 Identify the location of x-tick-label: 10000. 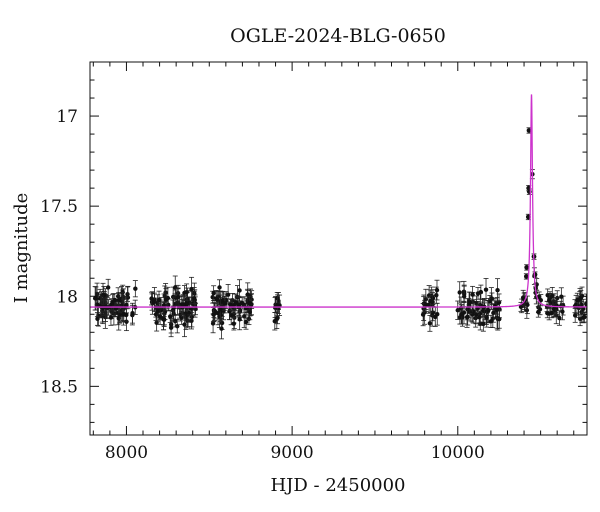
(458, 453).